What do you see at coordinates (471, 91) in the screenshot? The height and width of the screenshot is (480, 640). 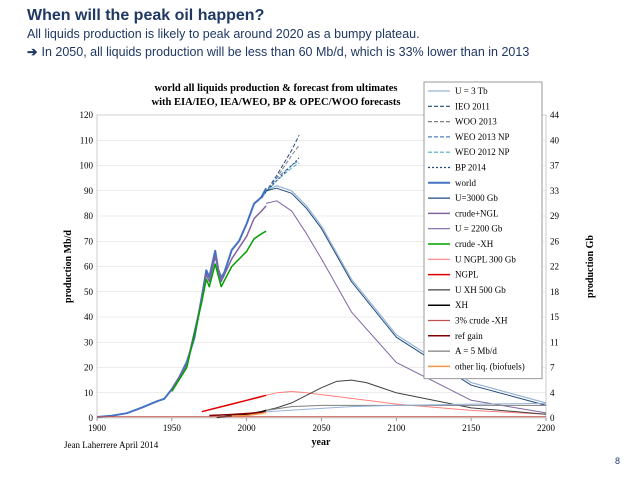 I see `legend-label: U = 3 Tb` at bounding box center [471, 91].